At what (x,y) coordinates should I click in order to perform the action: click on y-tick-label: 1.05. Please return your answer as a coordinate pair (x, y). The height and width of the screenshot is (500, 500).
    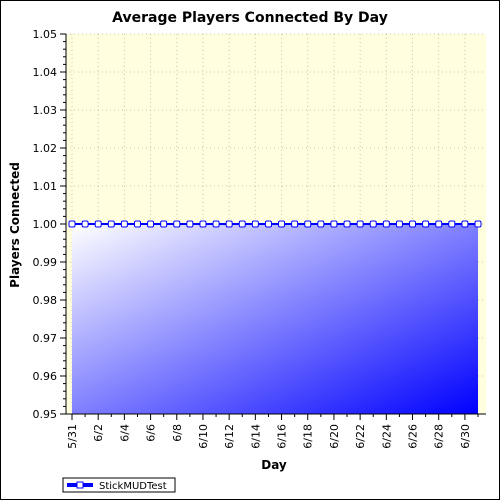
    Looking at the image, I should click on (45, 34).